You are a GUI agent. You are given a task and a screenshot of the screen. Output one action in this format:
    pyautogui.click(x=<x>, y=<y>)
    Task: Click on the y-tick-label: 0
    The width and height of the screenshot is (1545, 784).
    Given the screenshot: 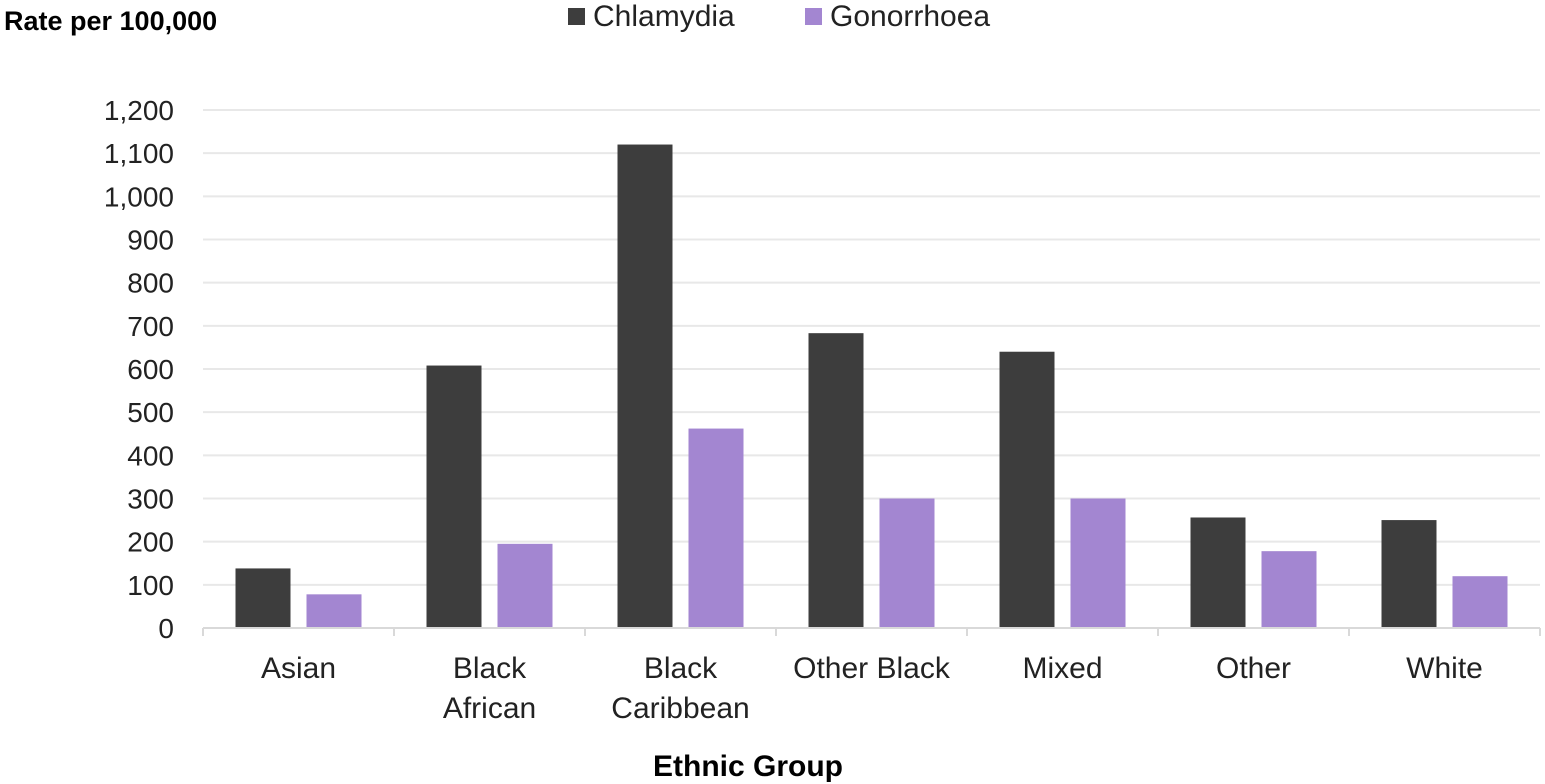 What is the action you would take?
    pyautogui.click(x=166, y=628)
    